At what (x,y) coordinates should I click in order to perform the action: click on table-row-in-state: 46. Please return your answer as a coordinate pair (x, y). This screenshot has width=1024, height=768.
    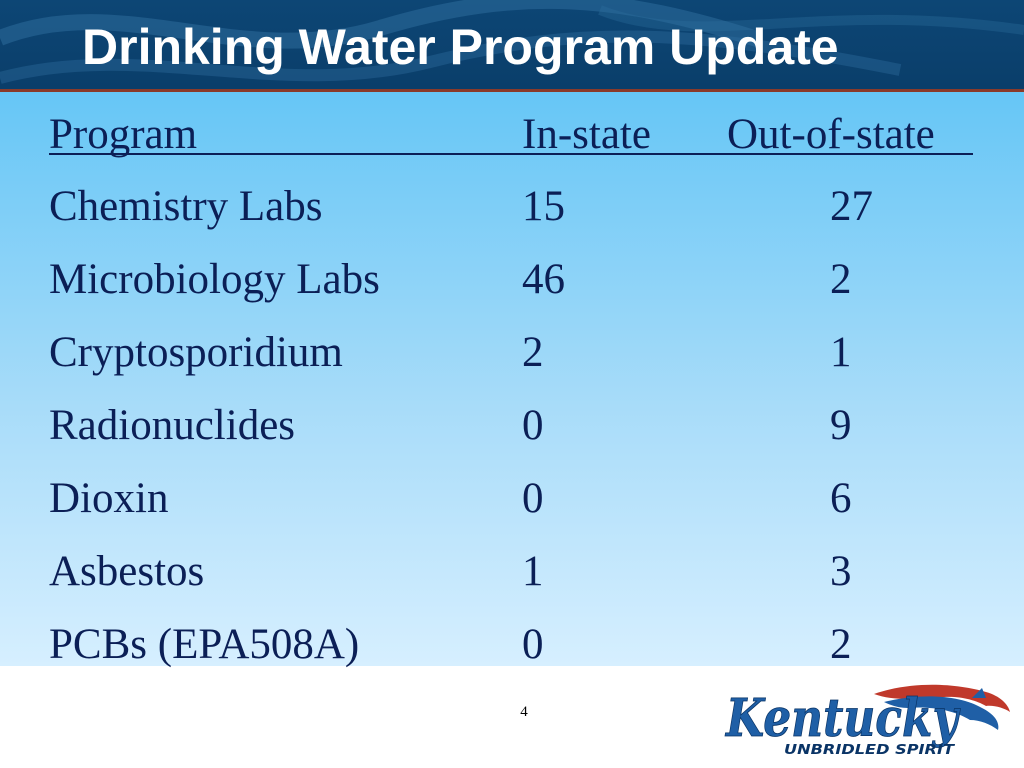
    Looking at the image, I should click on (543, 279).